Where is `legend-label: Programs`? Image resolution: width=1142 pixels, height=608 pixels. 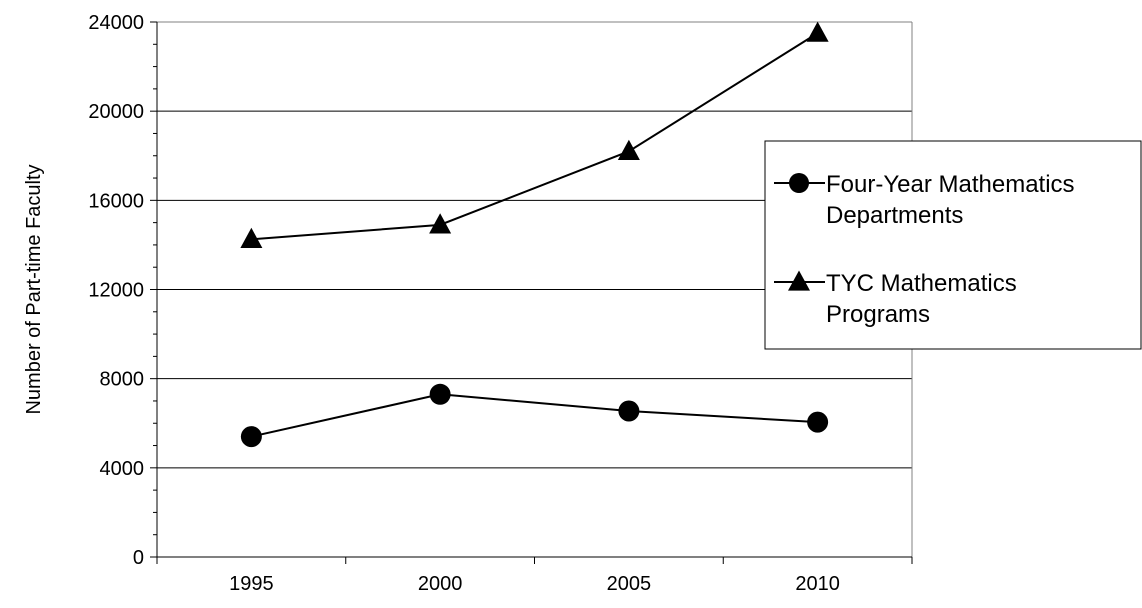
legend-label: Programs is located at coordinates (878, 314).